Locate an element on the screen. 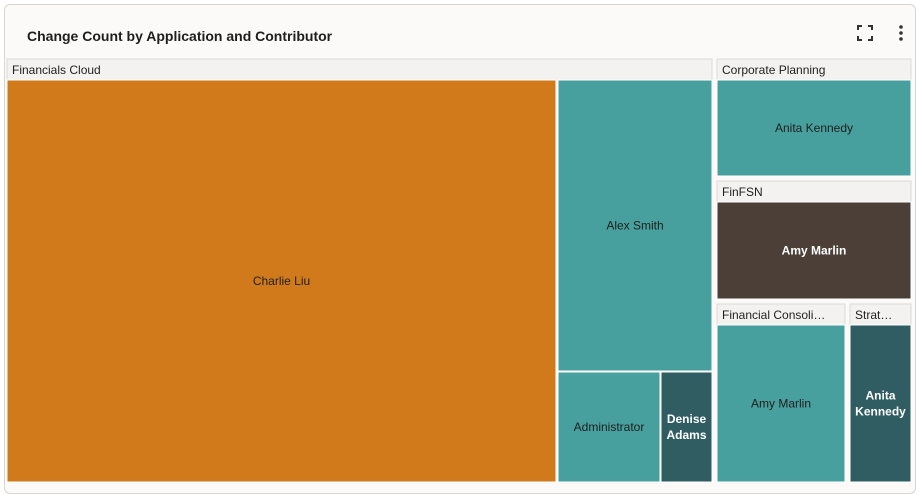 Image resolution: width=922 pixels, height=498 pixels. treemap-cell-label: Alex Smith is located at coordinates (634, 226).